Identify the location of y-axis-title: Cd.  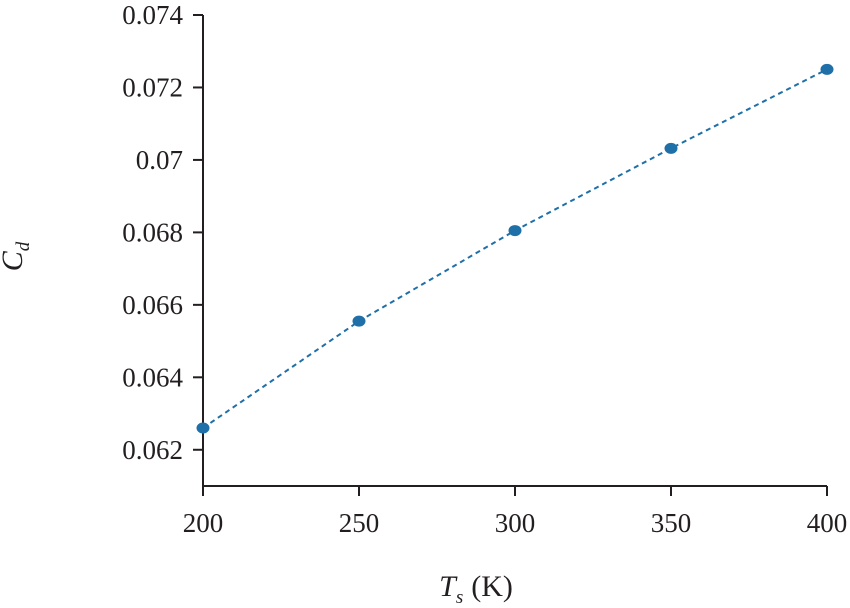
(17, 256).